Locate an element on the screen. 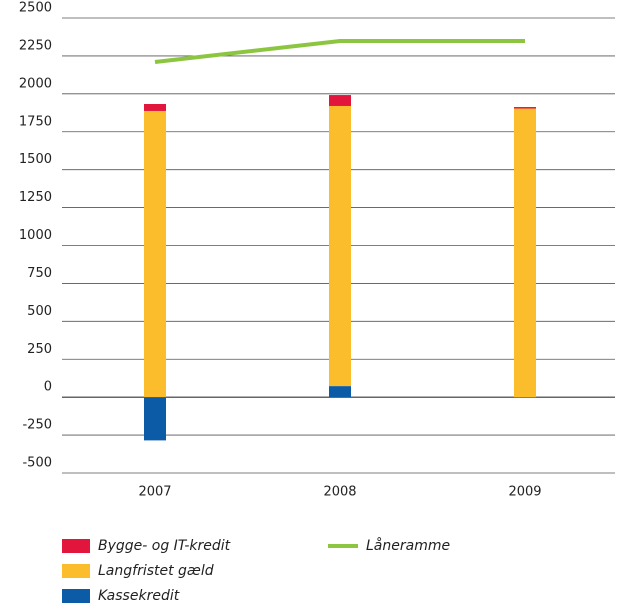  line-series is located at coordinates (339, 51).